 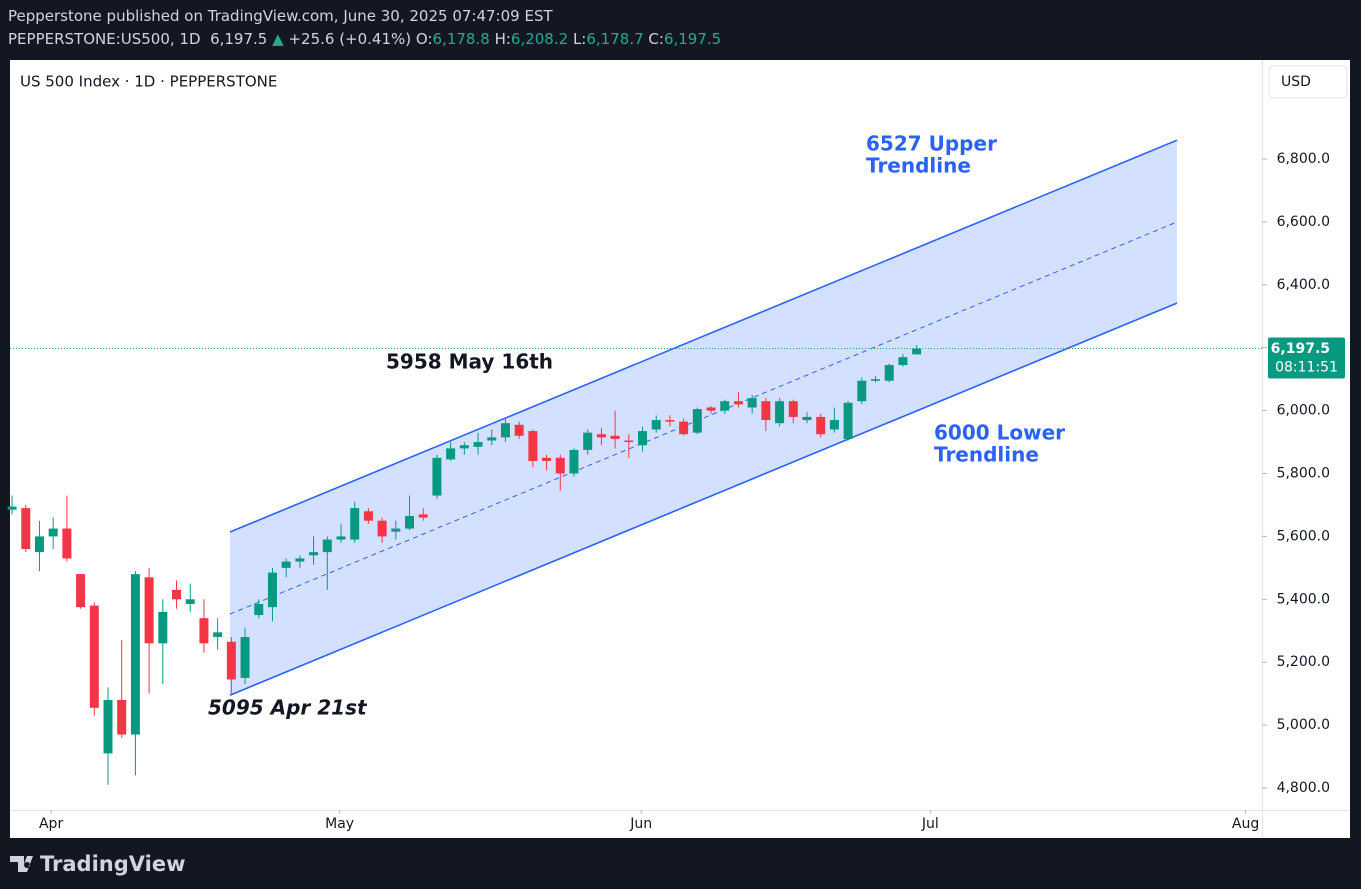 What do you see at coordinates (1303, 285) in the screenshot?
I see `y-tick-label: 6,400.0` at bounding box center [1303, 285].